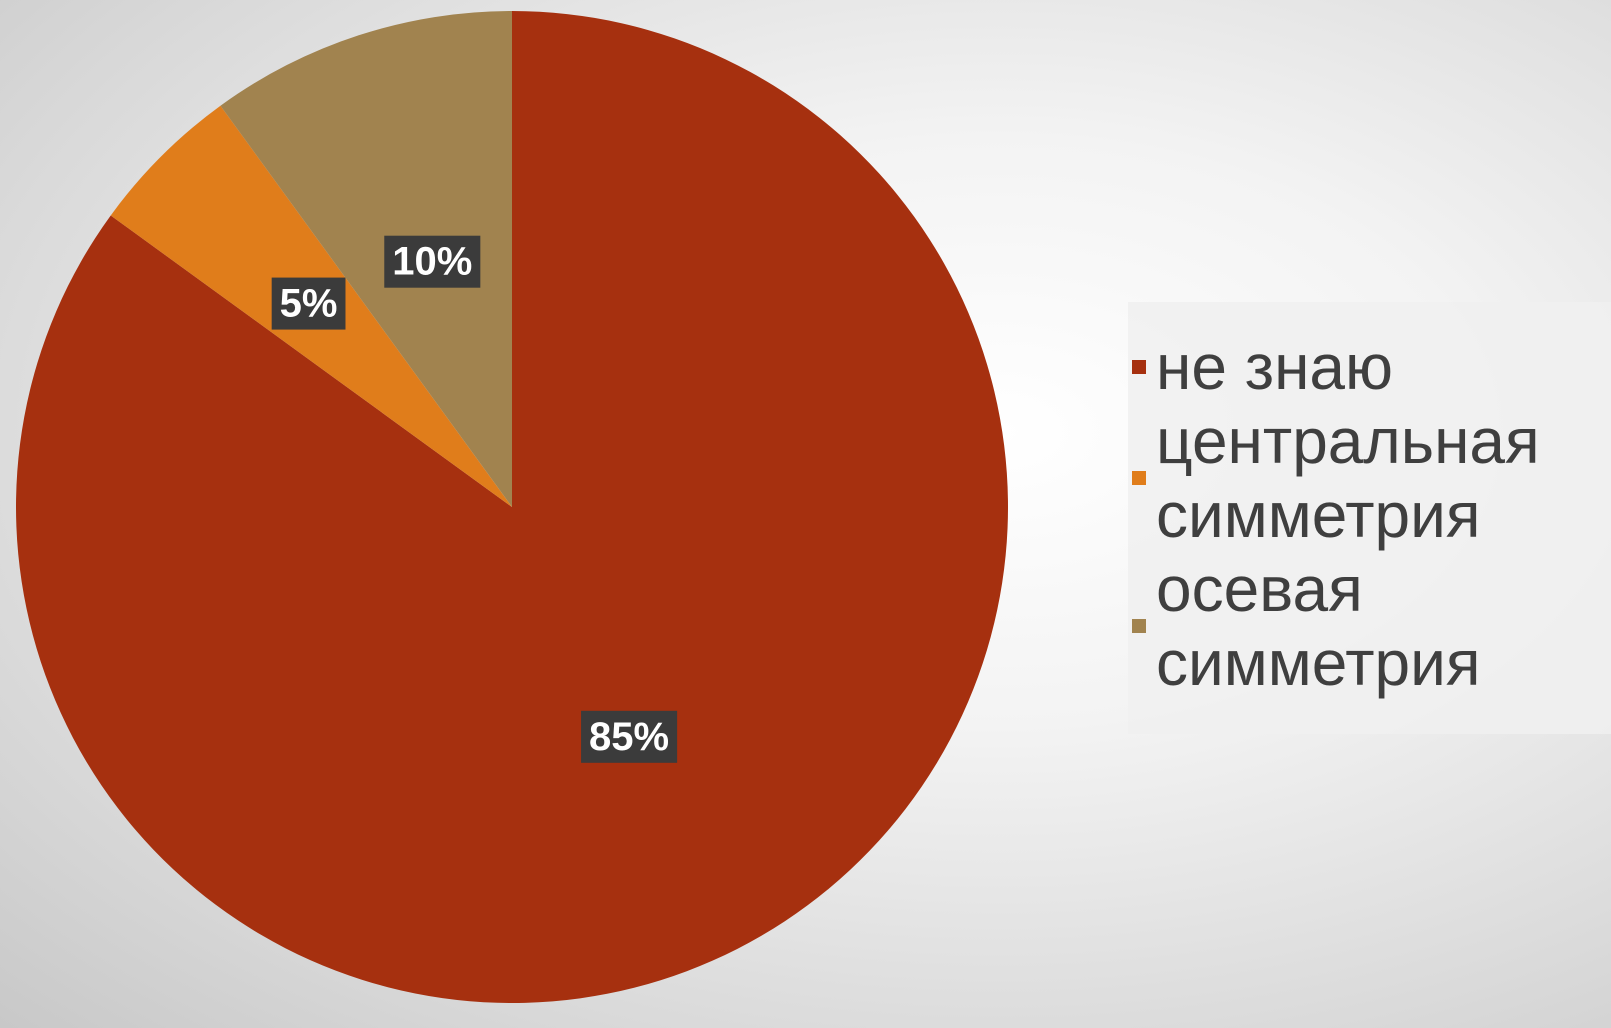 The height and width of the screenshot is (1028, 1611). I want to click on legend-entry-osevaya-simmetriya: осевая симметрия, so click(1369, 626).